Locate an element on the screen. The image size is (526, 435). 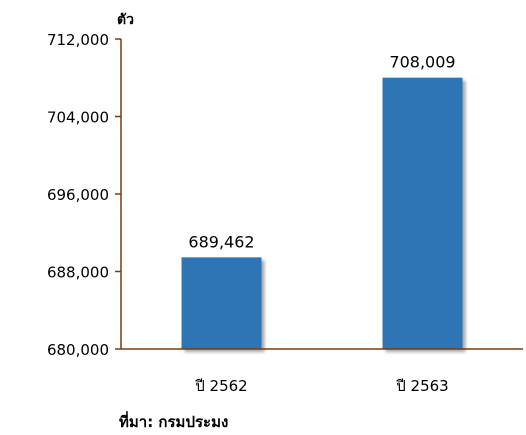
data-label: 708,009 is located at coordinates (422, 62).